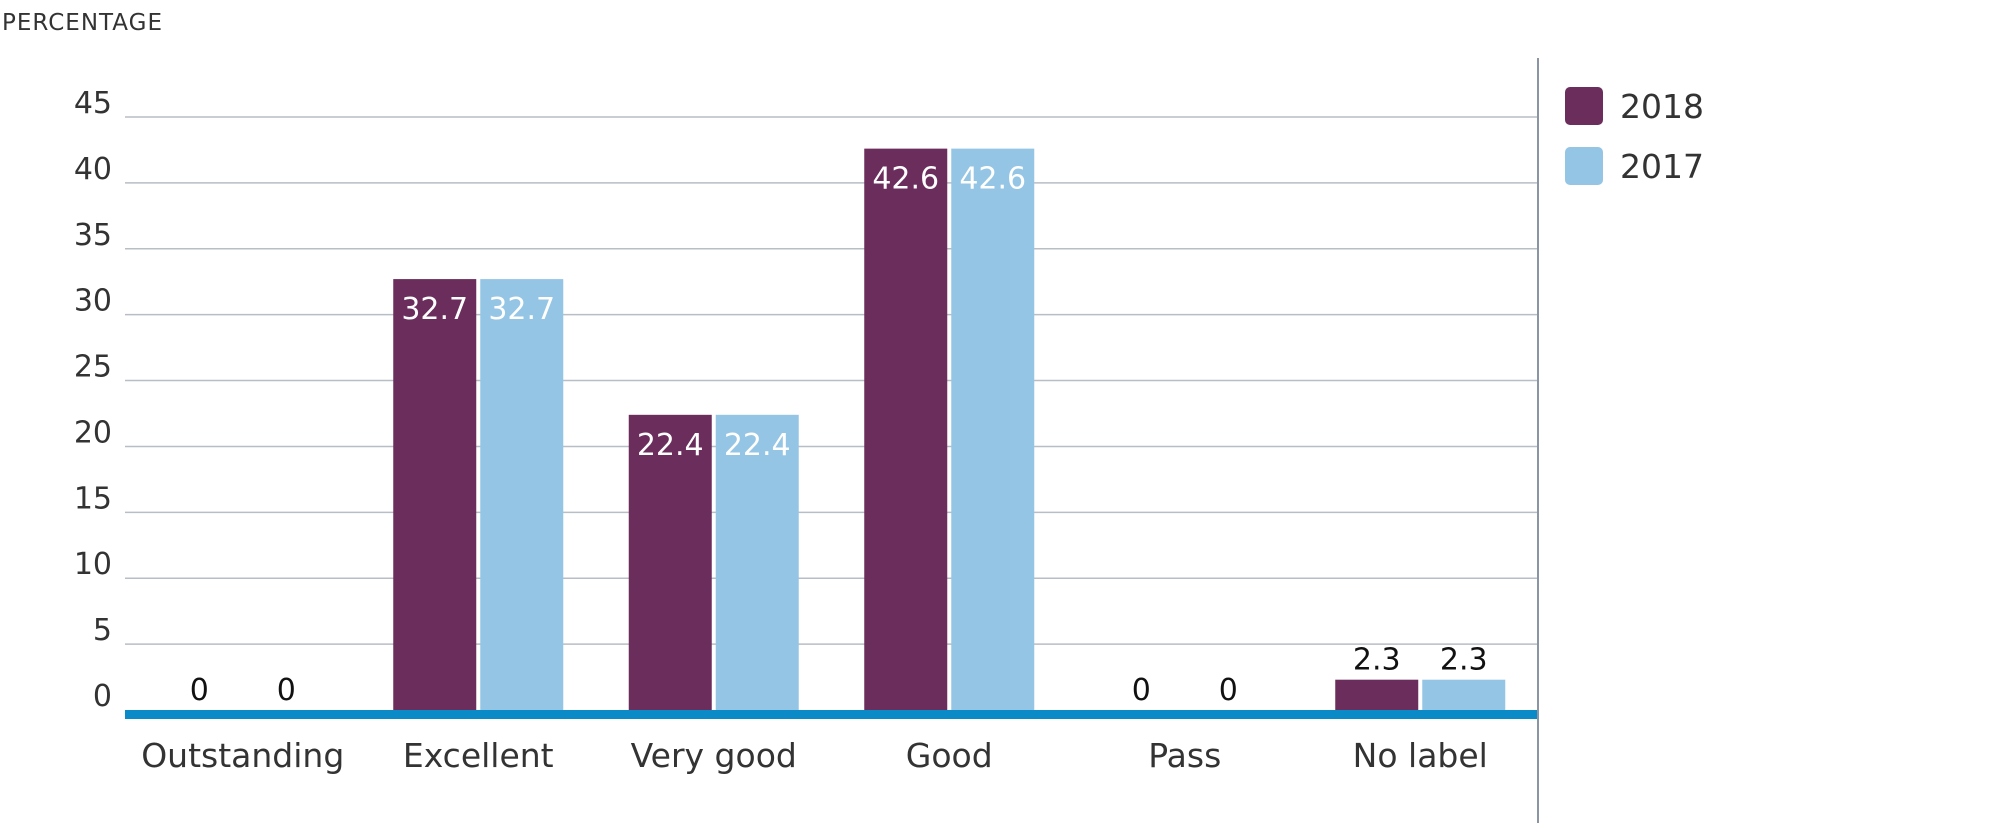  What do you see at coordinates (102, 630) in the screenshot?
I see `y-tick-label: 5` at bounding box center [102, 630].